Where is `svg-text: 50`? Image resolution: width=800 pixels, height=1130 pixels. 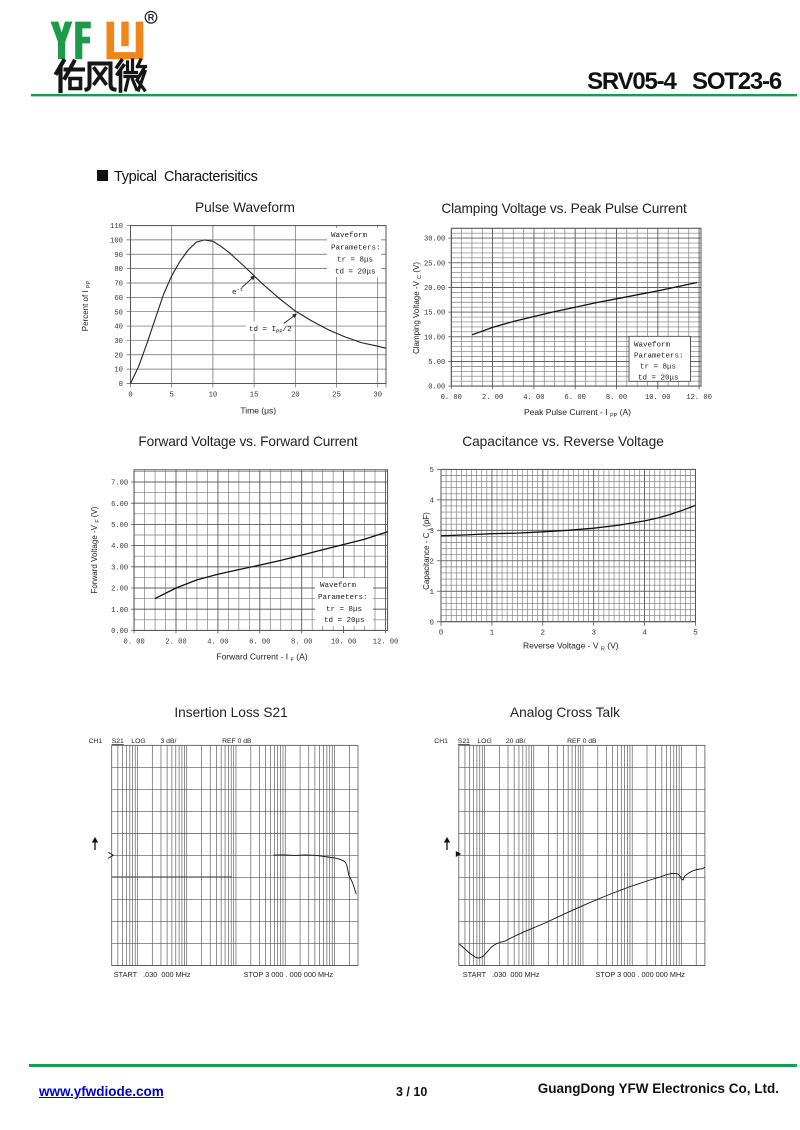 svg-text: 50 is located at coordinates (118, 313).